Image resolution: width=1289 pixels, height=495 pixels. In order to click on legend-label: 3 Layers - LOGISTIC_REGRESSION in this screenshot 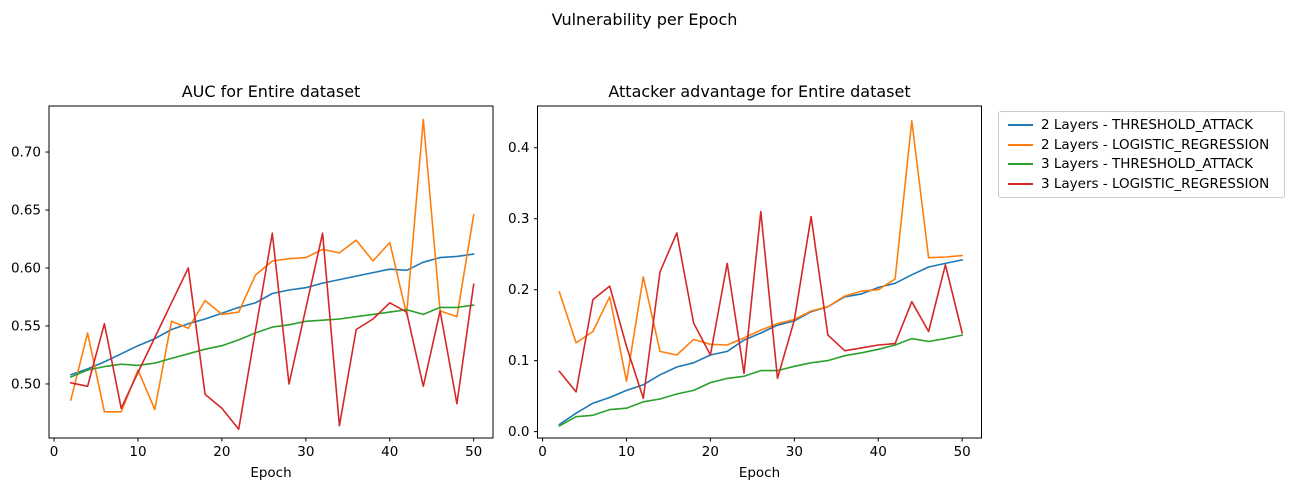, I will do `click(1155, 184)`.